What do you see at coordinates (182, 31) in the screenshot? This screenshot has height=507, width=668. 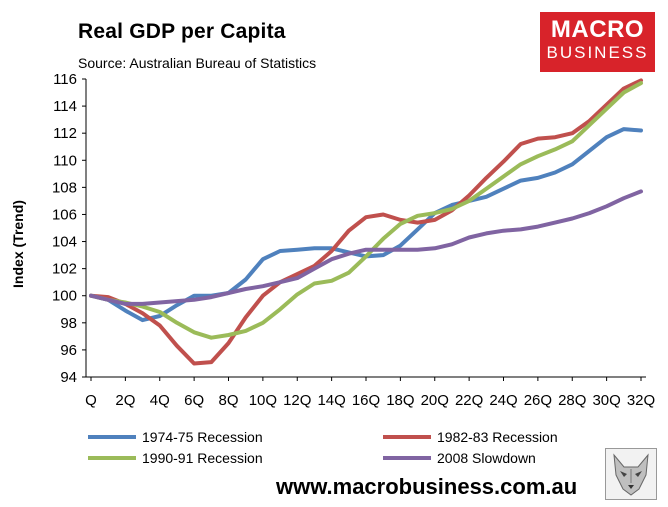 I see `chart-title: Real GDP per Capita` at bounding box center [182, 31].